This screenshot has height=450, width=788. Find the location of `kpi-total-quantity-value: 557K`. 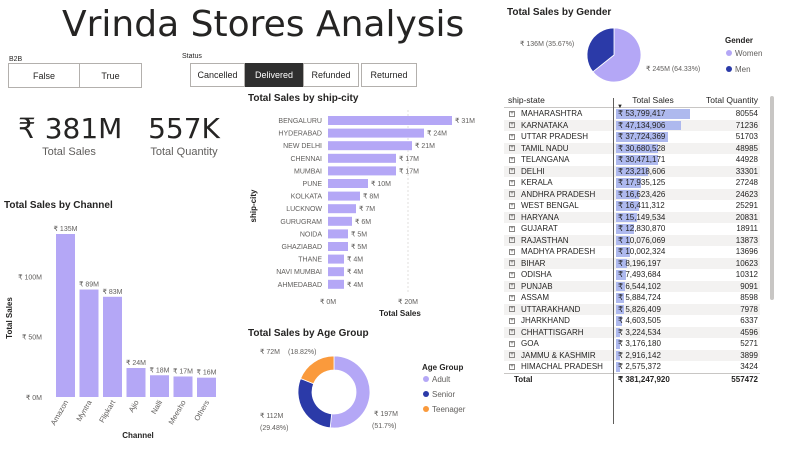

kpi-total-quantity-value: 557K is located at coordinates (184, 128).